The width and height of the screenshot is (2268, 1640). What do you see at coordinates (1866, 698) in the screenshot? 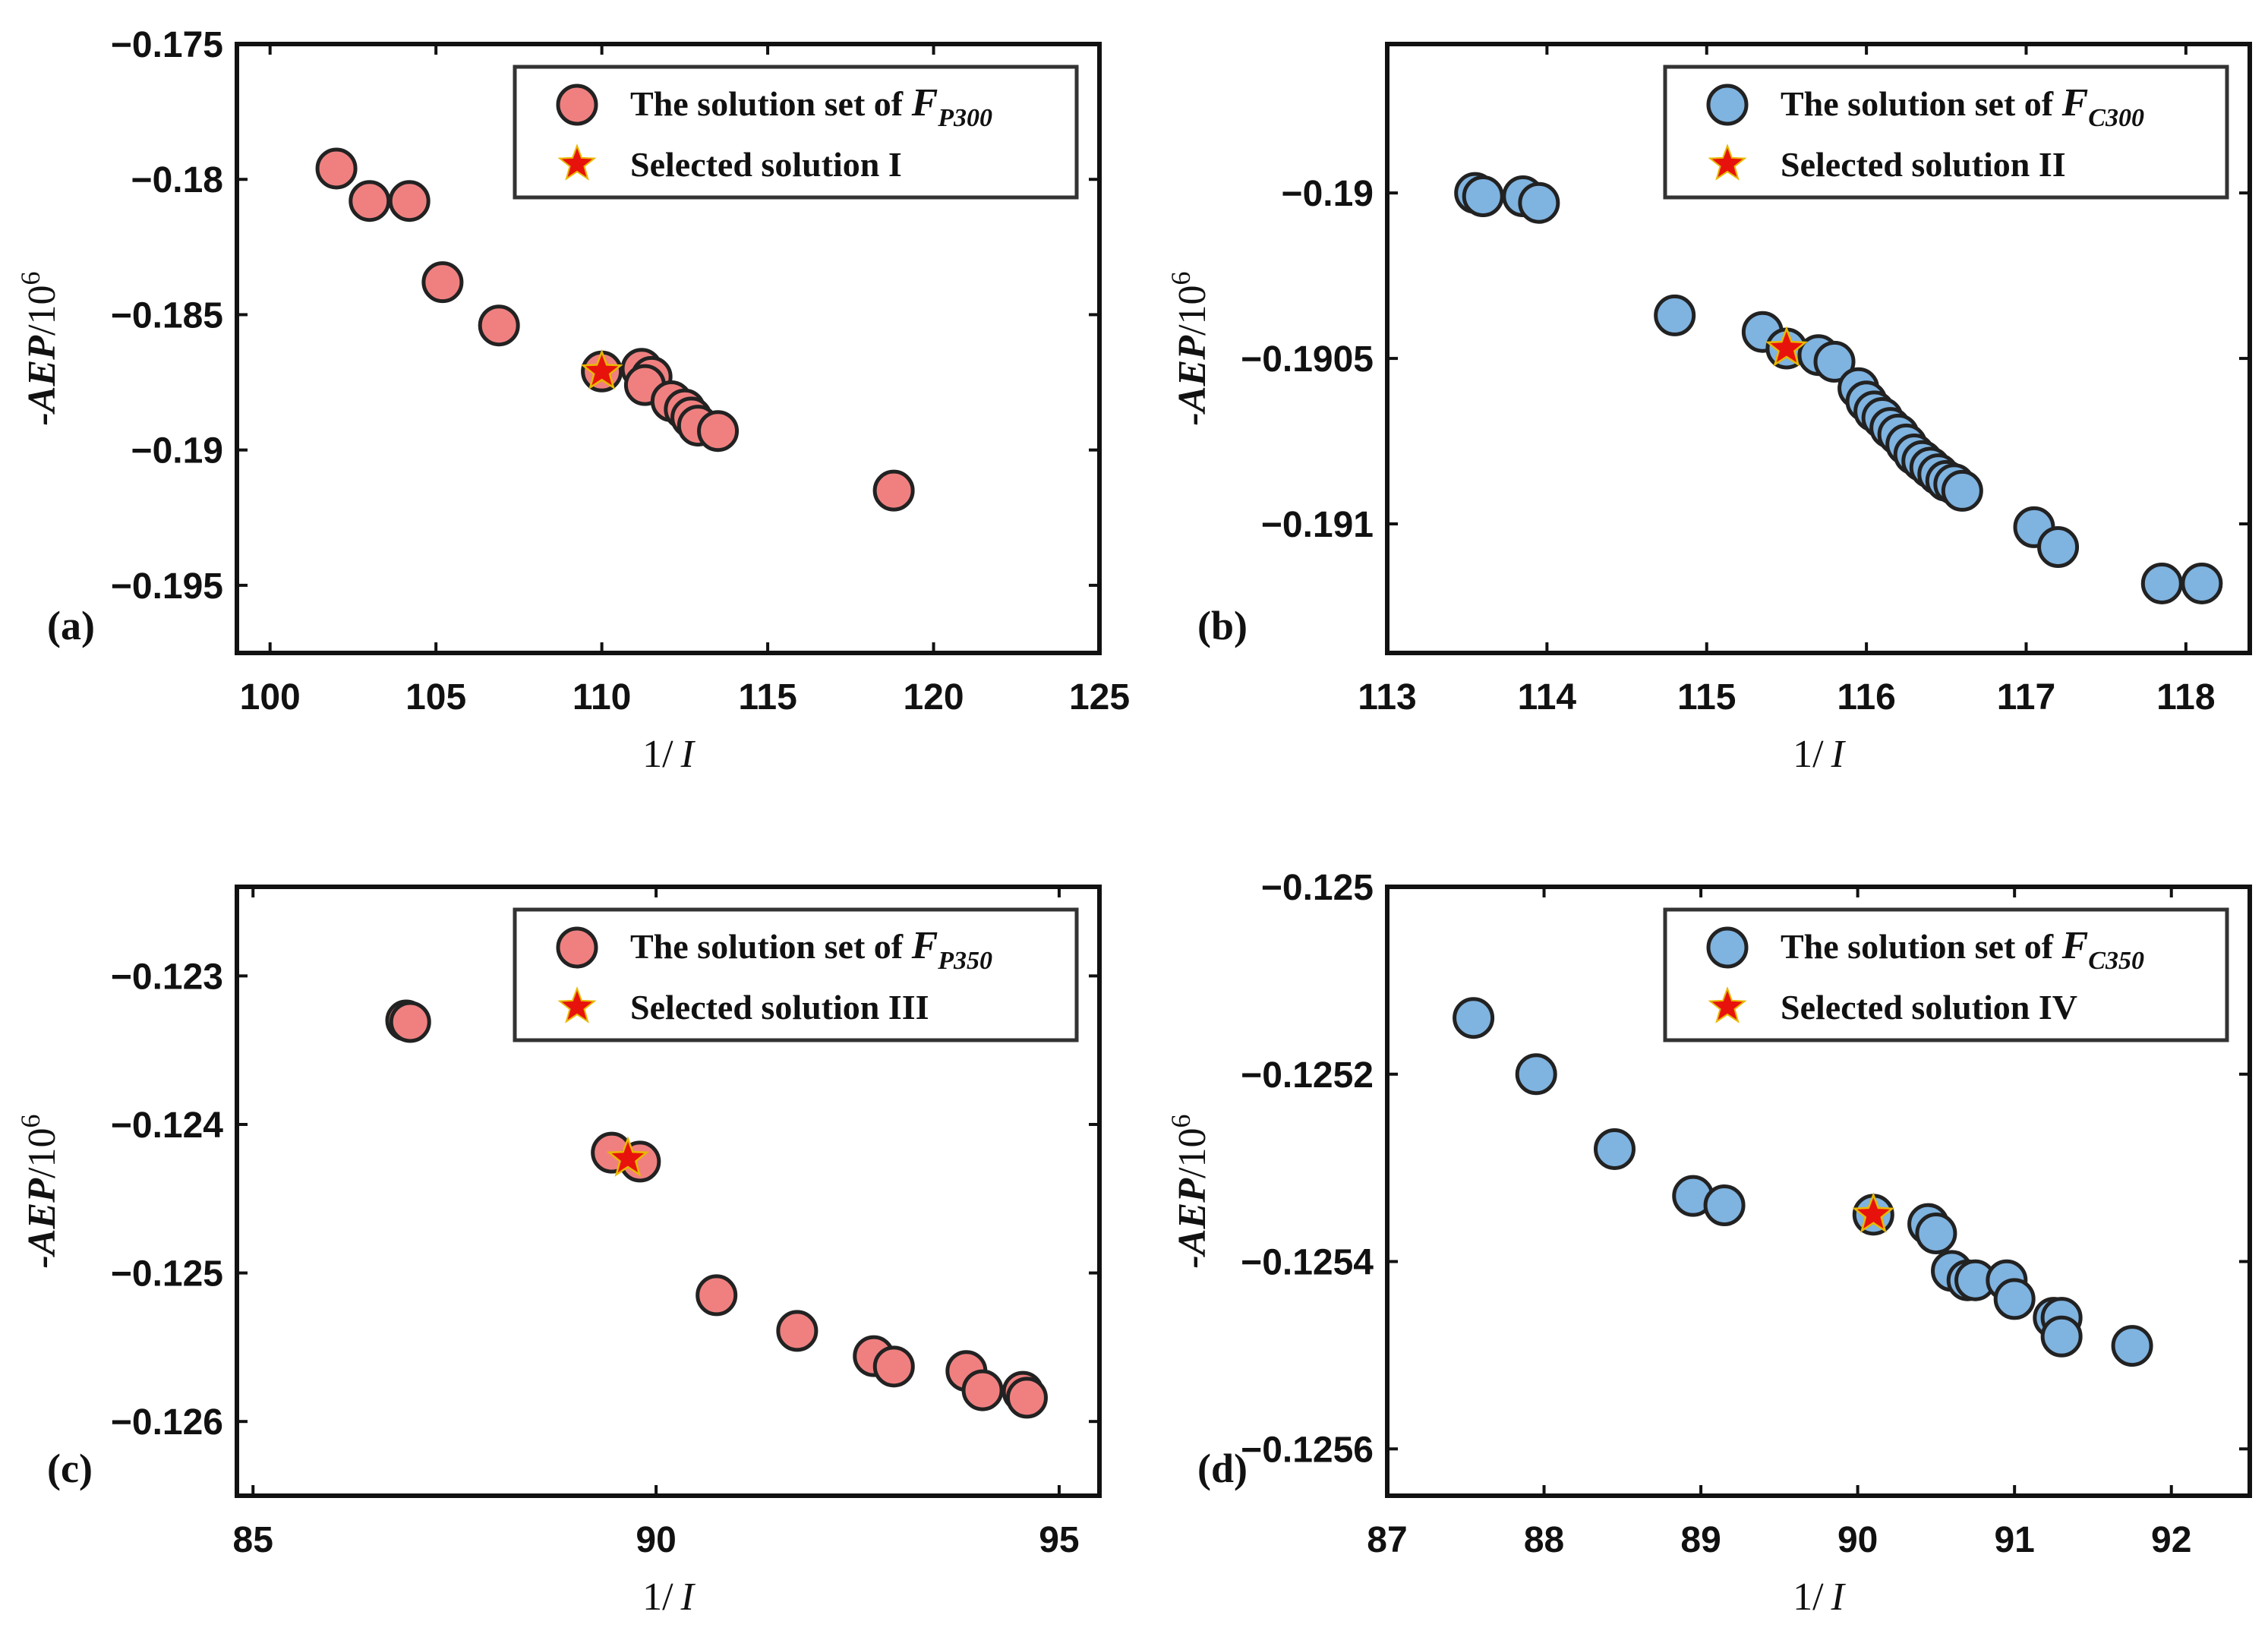
I see `x-tick-label: 116` at bounding box center [1866, 698].